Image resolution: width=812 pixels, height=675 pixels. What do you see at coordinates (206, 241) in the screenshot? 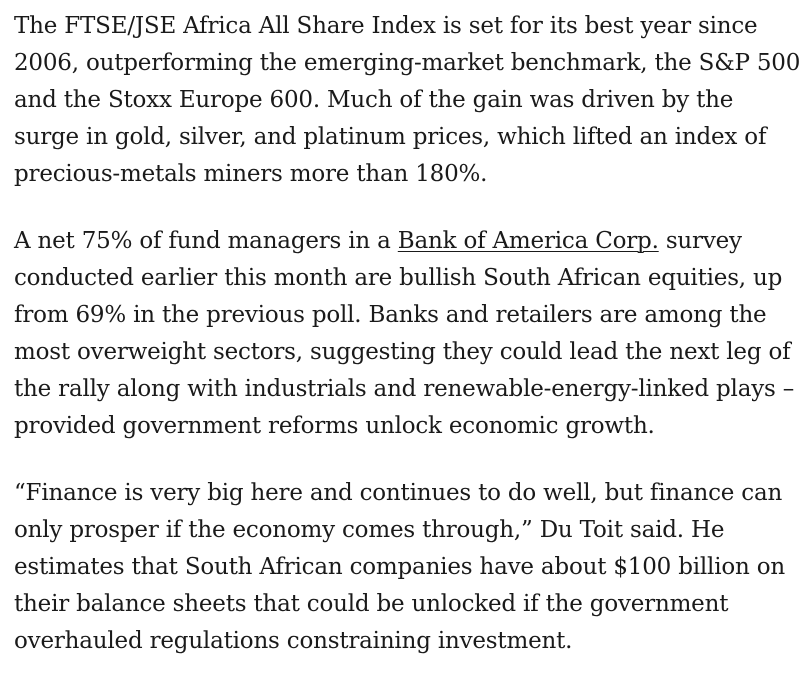
I see `paragraph-text-before-link: A net 75% of fund managers in a` at bounding box center [206, 241].